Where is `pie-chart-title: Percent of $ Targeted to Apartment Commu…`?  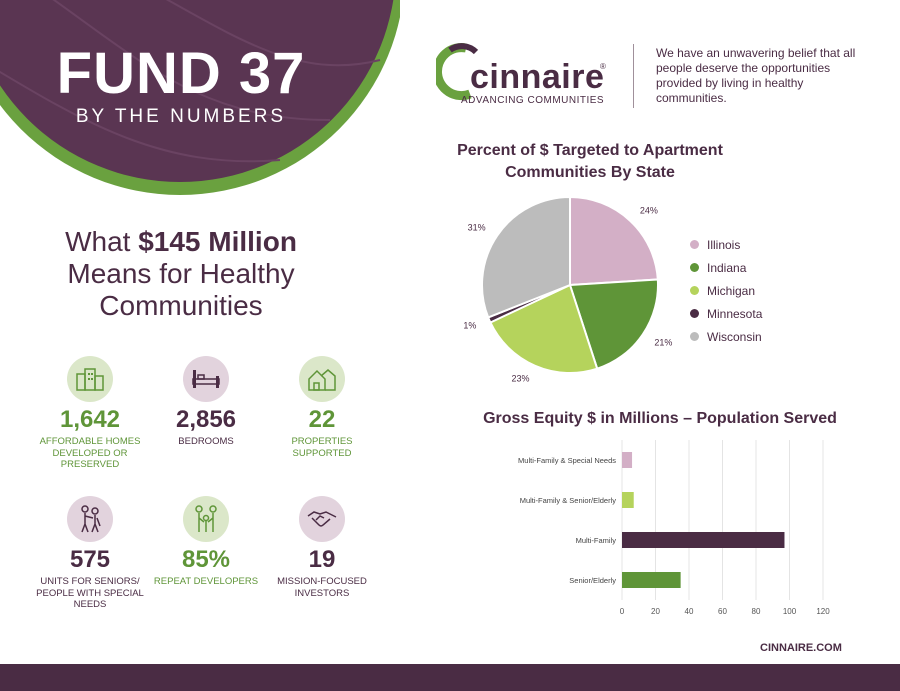 pie-chart-title: Percent of $ Targeted to Apartment Commu… is located at coordinates (590, 161).